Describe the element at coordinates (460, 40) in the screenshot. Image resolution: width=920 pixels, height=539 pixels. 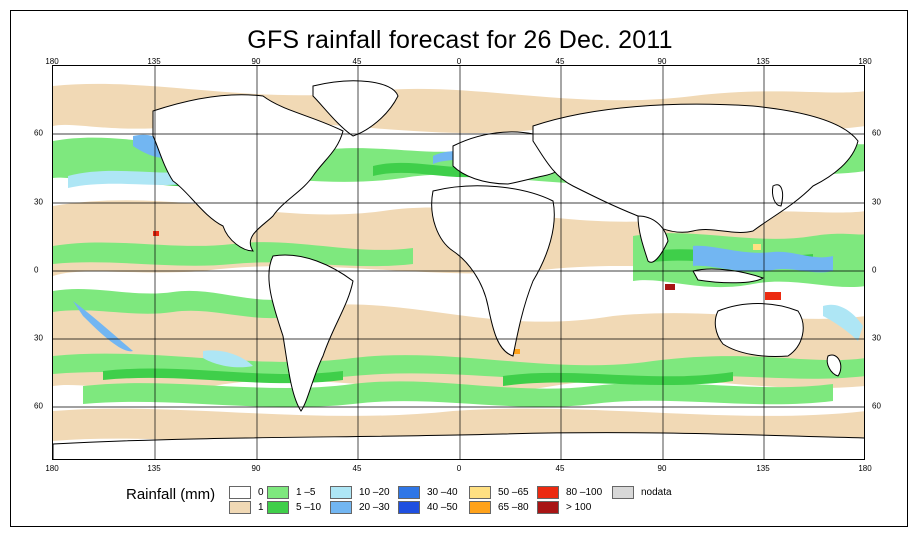
I see `map-title: GFS rainfall forecast for 26 Dec. 2011` at that location.